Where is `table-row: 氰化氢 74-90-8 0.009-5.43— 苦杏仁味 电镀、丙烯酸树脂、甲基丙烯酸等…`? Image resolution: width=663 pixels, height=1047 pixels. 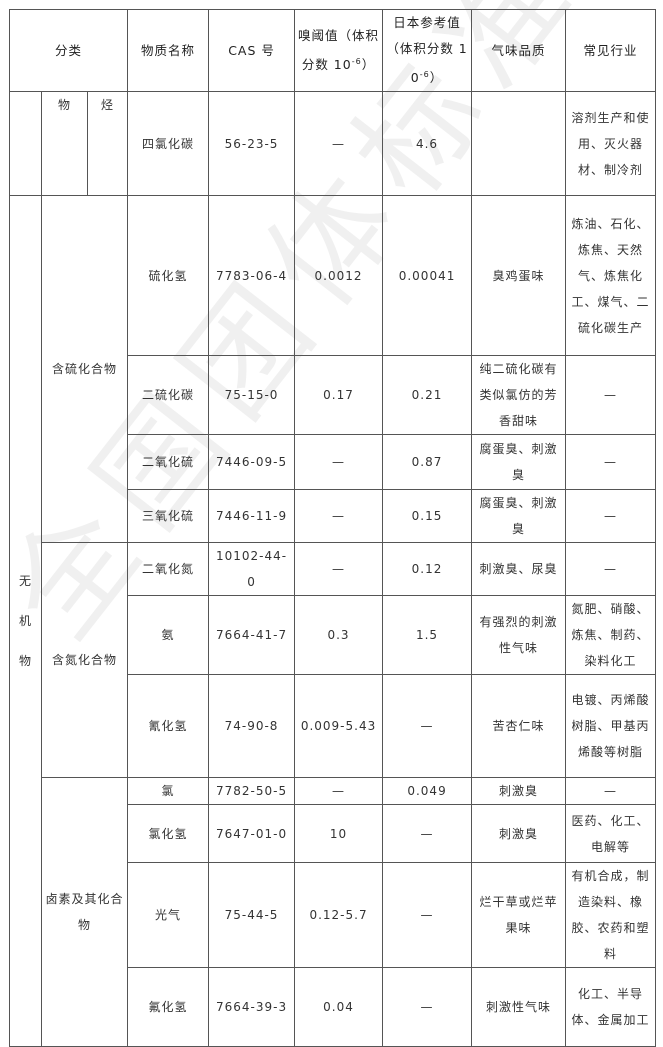 table-row: 氰化氢 74-90-8 0.009-5.43— 苦杏仁味 电镀、丙烯酸树脂、甲基丙烯酸等… is located at coordinates (333, 726).